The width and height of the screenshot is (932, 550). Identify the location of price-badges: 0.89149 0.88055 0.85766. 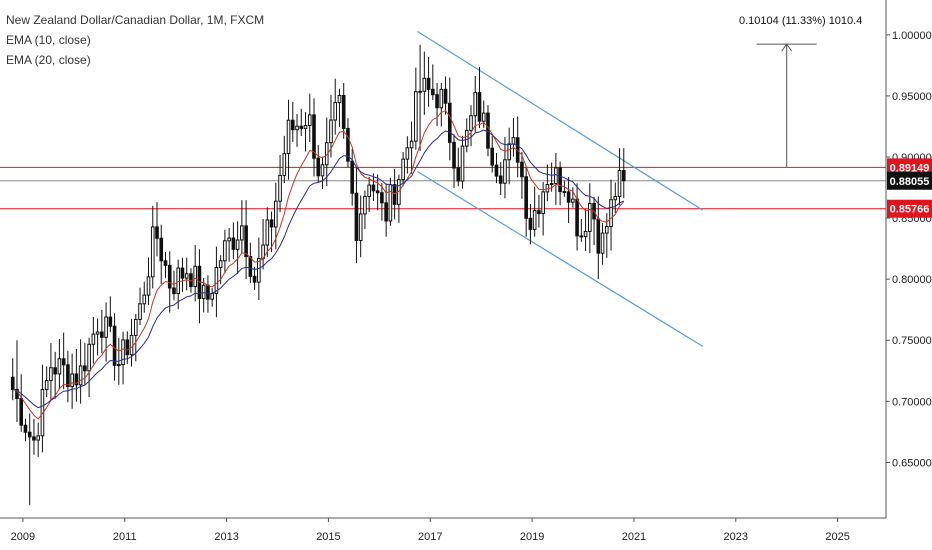
(909, 188).